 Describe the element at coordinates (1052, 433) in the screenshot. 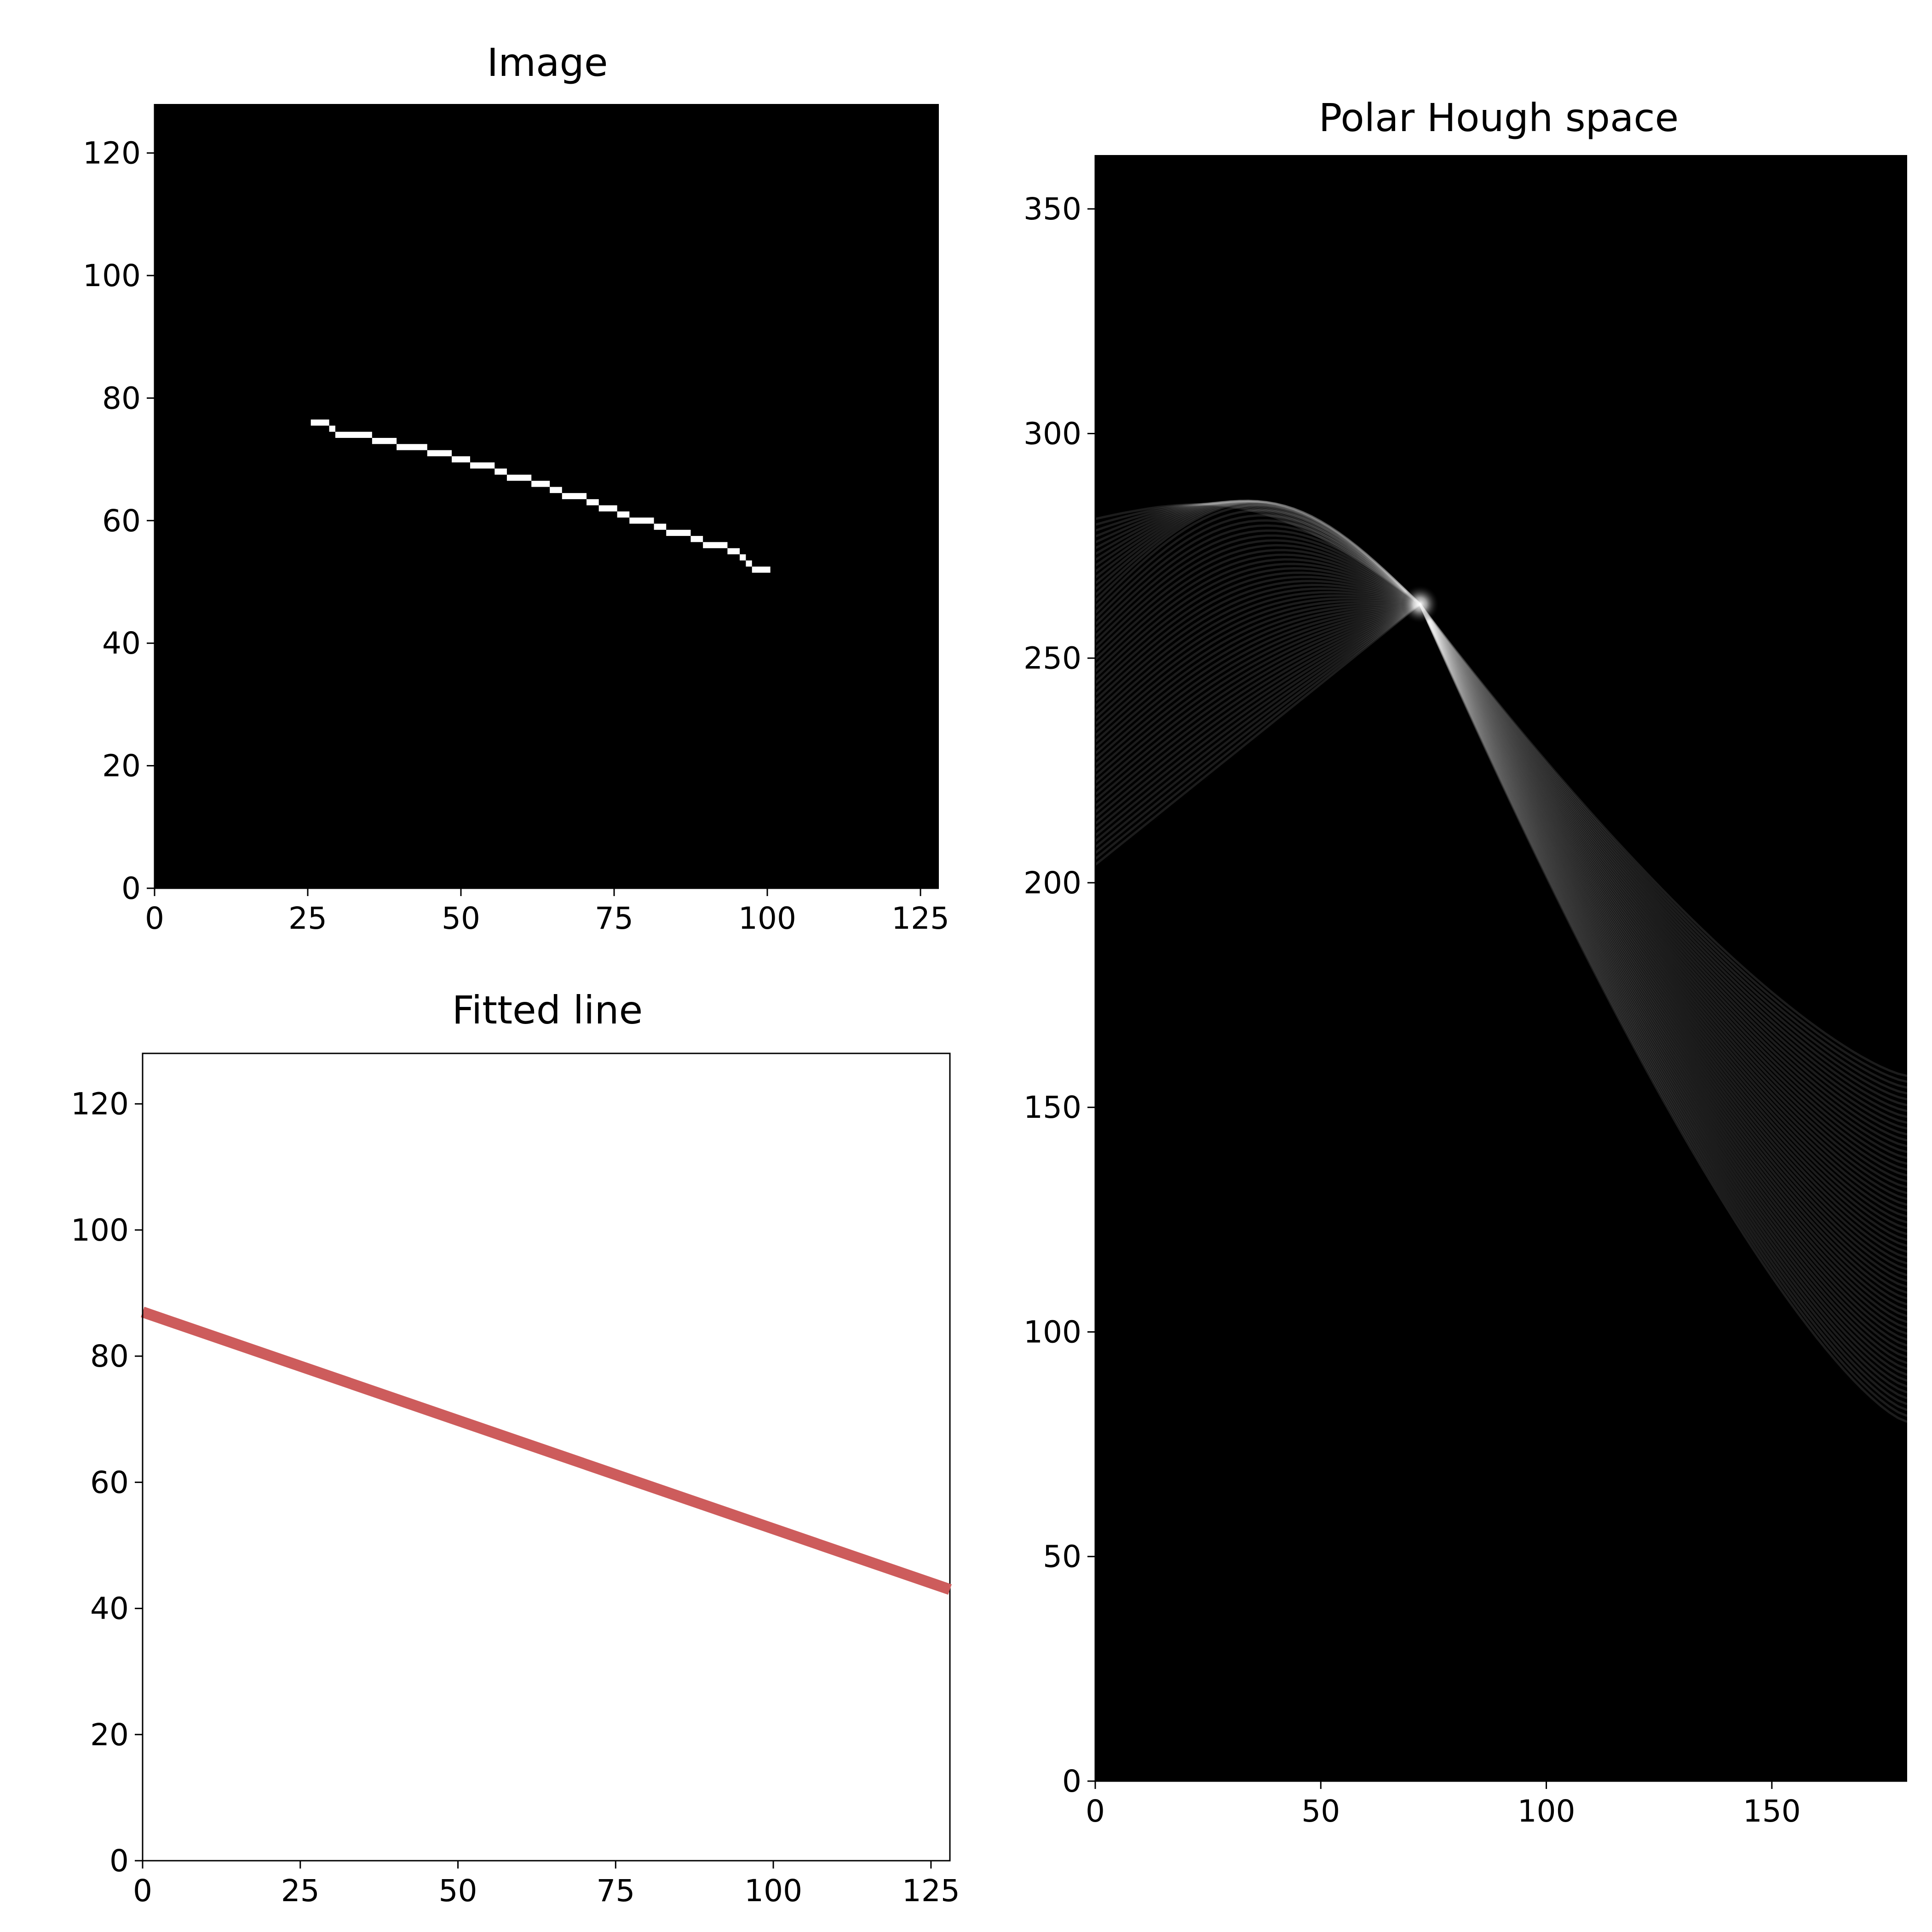

I see `hough-y-tick-label: 300` at that location.